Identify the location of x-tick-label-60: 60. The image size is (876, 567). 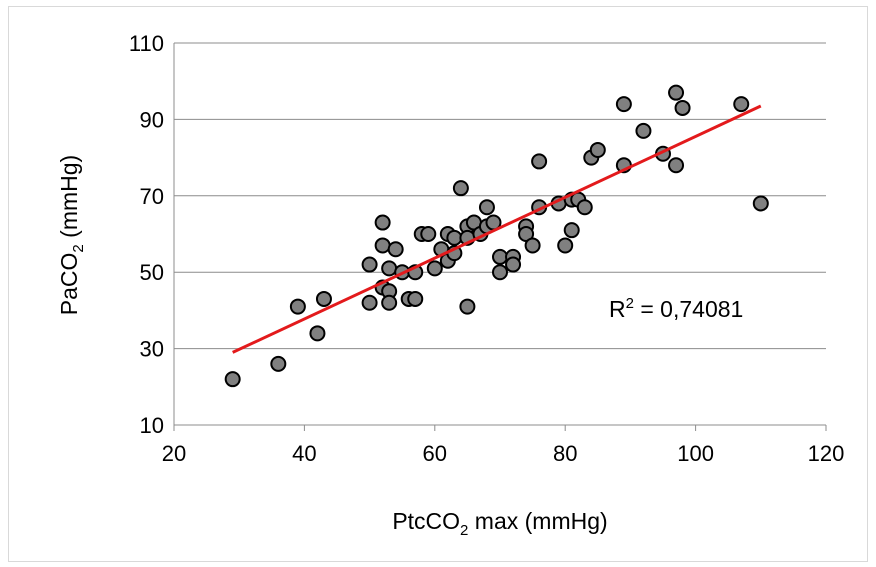
(435, 453).